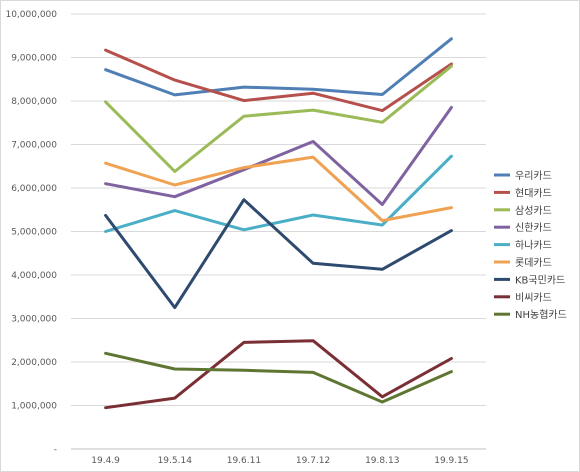  What do you see at coordinates (533, 176) in the screenshot?
I see `legend-label: 우리카드` at bounding box center [533, 176].